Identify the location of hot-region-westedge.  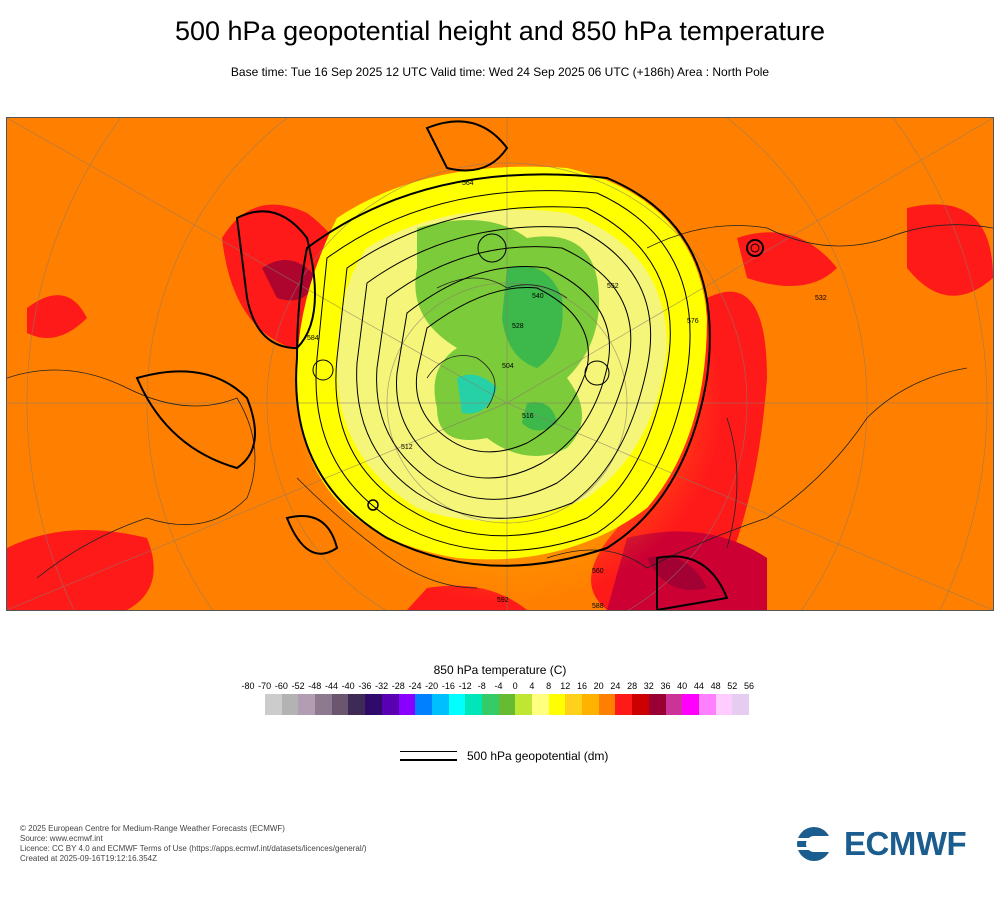
(57, 316).